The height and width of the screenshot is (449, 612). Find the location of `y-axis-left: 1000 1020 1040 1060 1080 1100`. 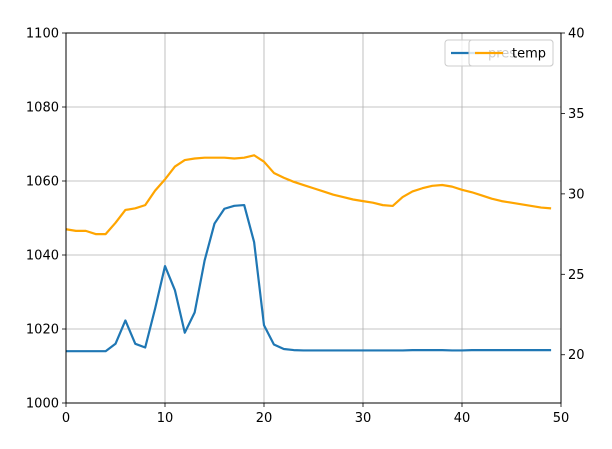

y-axis-left: 1000 1020 1040 1060 1080 1100 is located at coordinates (46, 219).